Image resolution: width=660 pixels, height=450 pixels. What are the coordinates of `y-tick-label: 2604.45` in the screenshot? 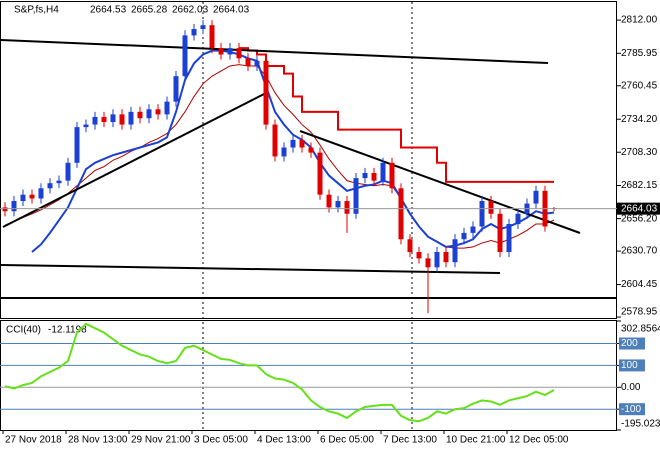 It's located at (639, 284).